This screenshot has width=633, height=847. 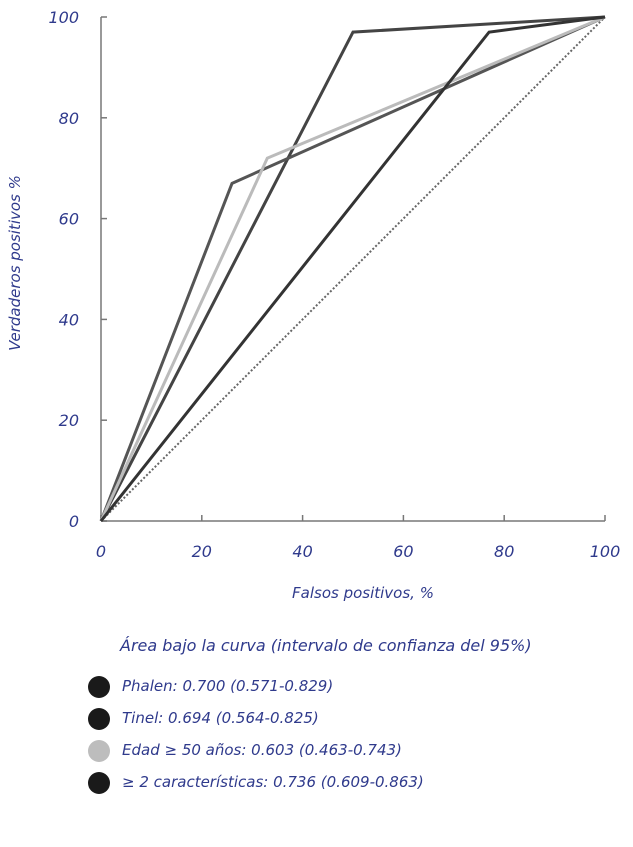 What do you see at coordinates (69, 420) in the screenshot?
I see `y-tick-label: 20` at bounding box center [69, 420].